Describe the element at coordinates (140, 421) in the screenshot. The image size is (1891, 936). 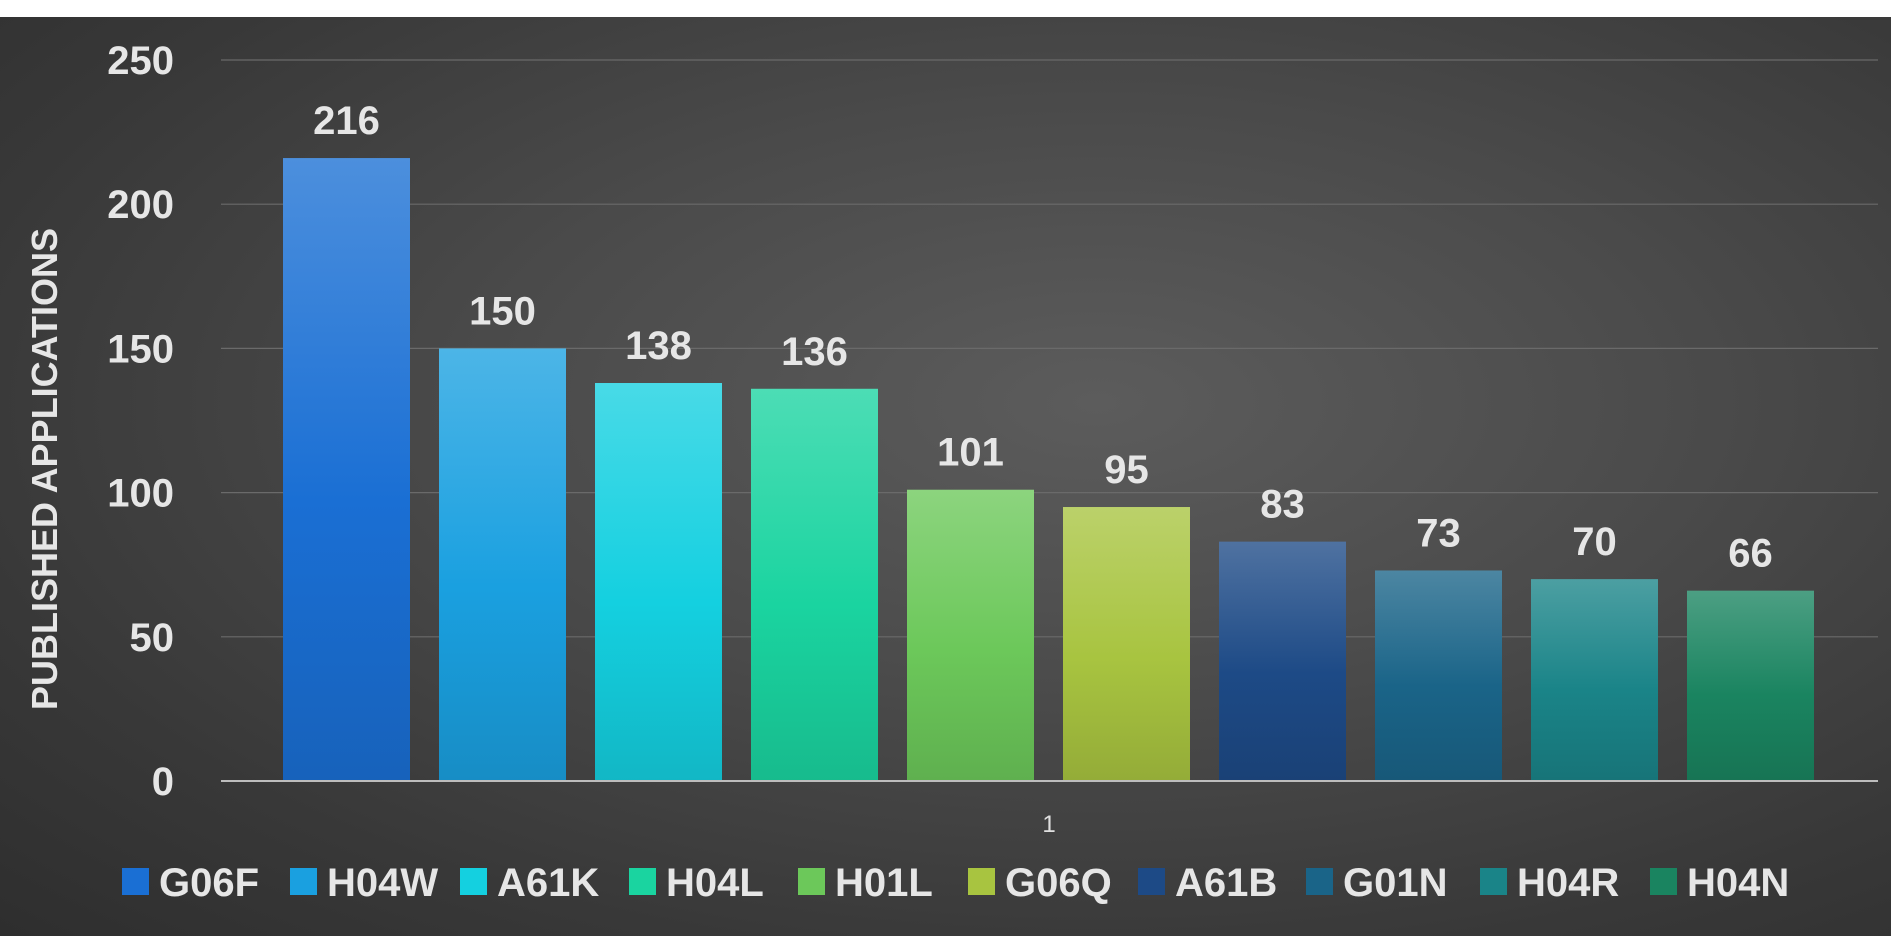
I see `y-axis-ticks: 0 50 100 150 200 250` at that location.